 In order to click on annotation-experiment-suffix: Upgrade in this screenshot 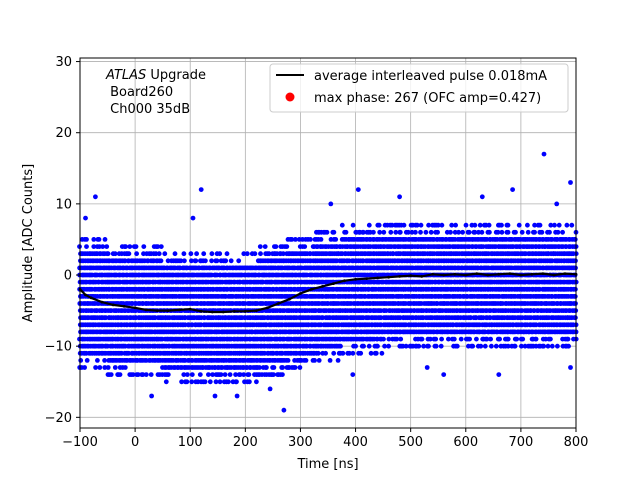, I will do `click(176, 75)`.